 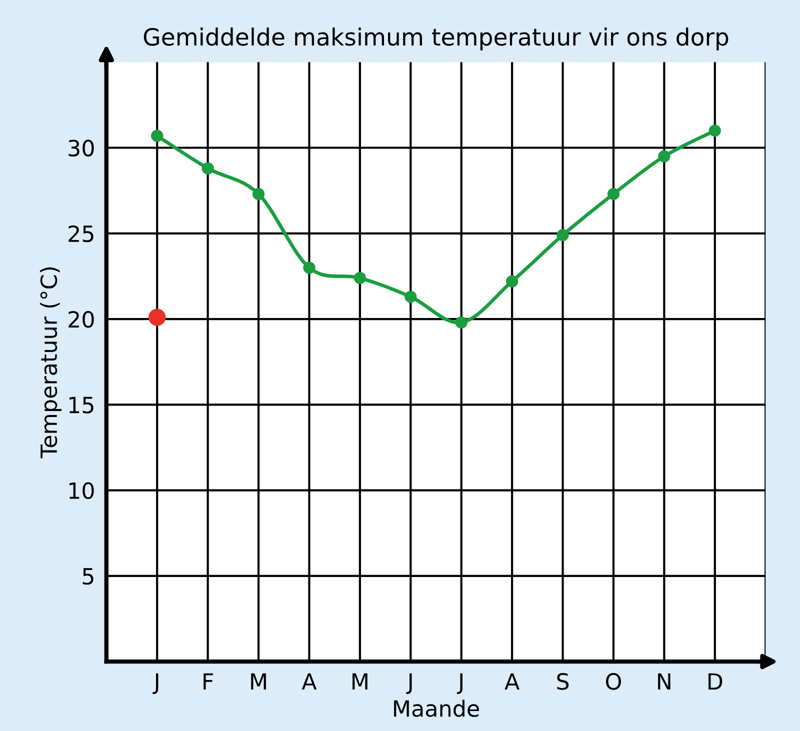 I want to click on x-axis-title: Maande, so click(x=436, y=708).